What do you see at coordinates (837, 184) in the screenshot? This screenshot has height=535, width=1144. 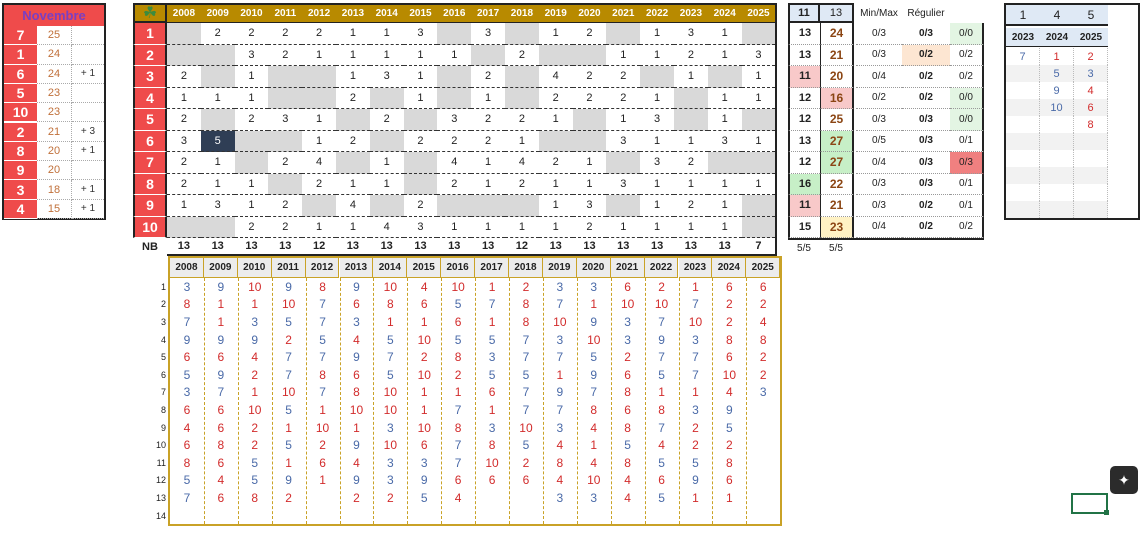 I see `row-total: 22` at bounding box center [837, 184].